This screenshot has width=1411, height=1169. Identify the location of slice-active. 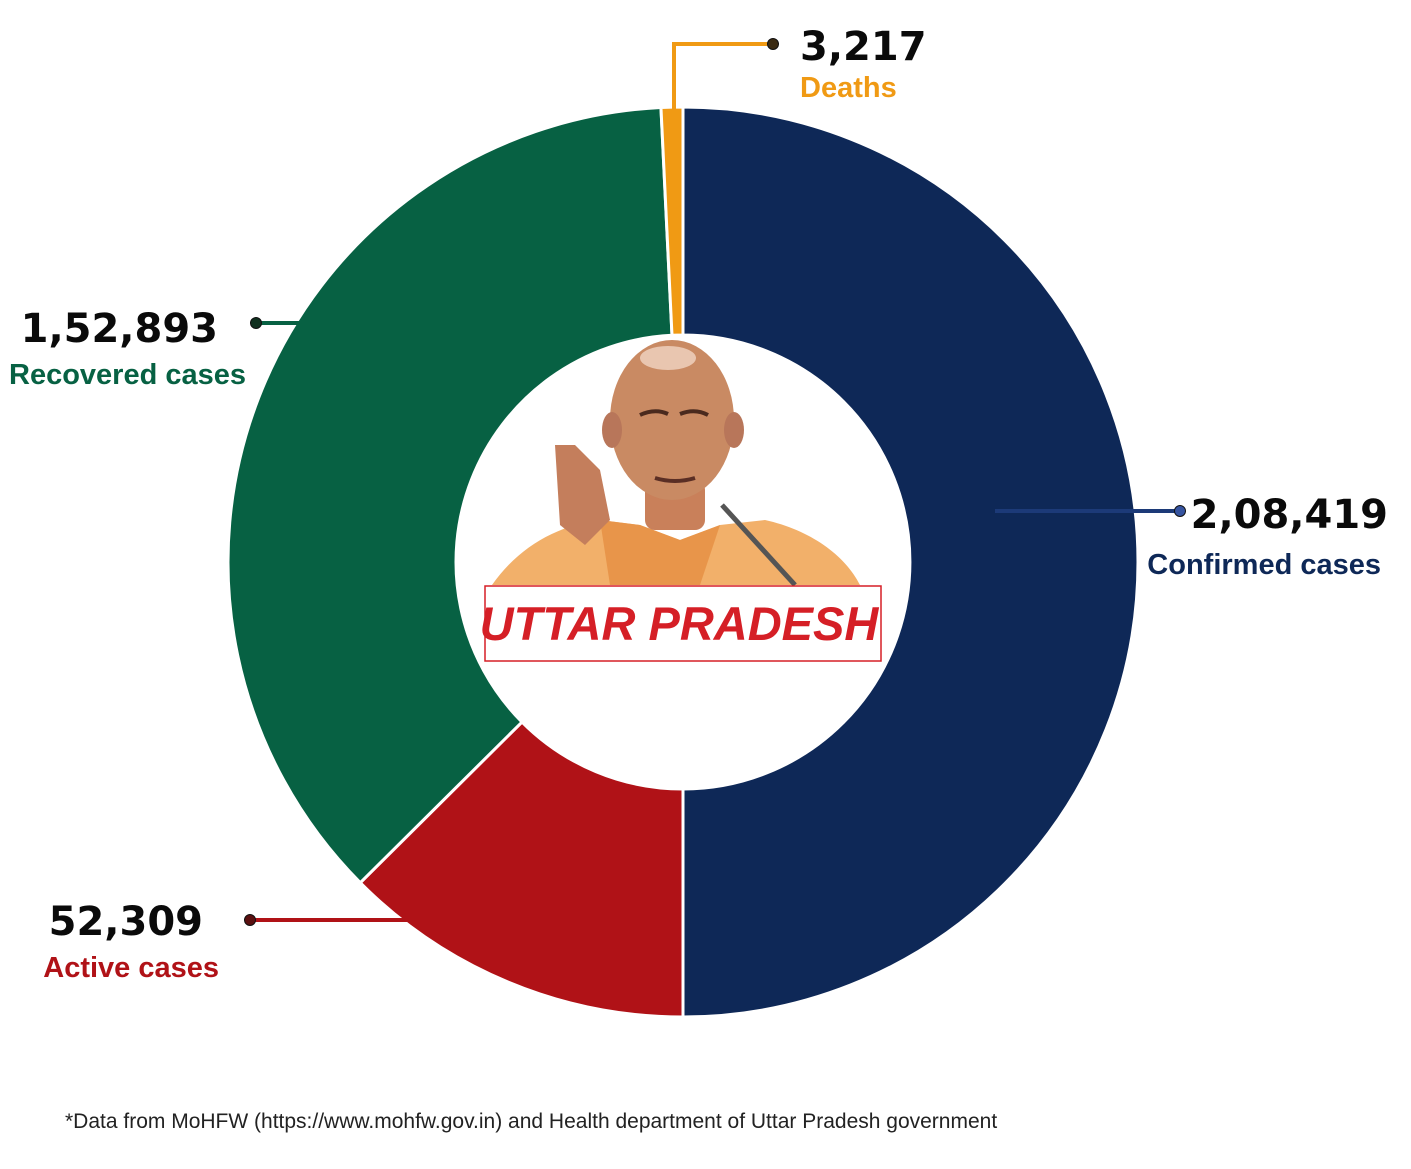
(521, 869).